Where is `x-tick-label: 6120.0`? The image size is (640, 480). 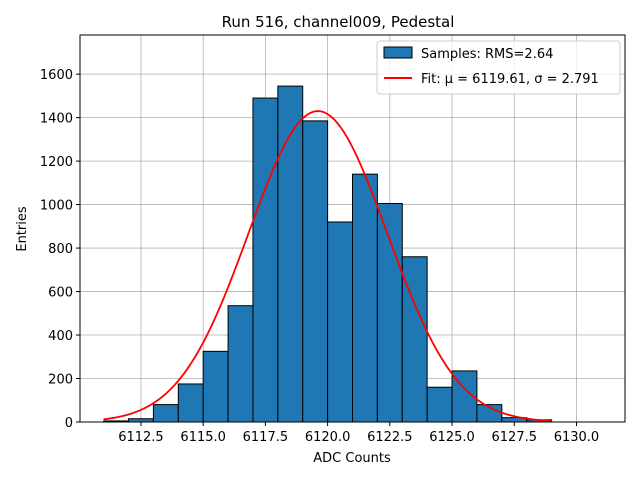
x-tick-label: 6120.0 is located at coordinates (328, 437).